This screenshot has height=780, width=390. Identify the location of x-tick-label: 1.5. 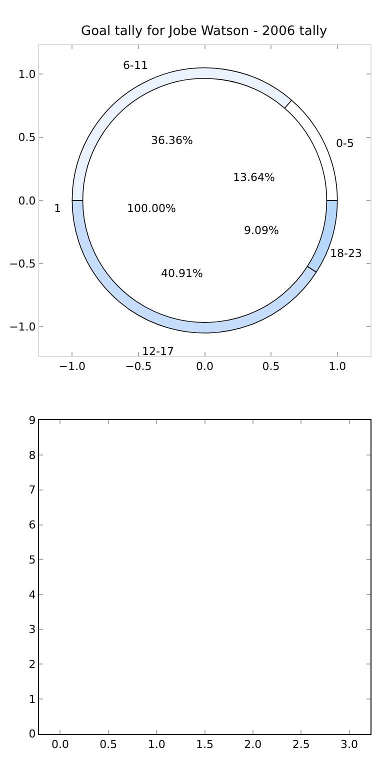
(205, 745).